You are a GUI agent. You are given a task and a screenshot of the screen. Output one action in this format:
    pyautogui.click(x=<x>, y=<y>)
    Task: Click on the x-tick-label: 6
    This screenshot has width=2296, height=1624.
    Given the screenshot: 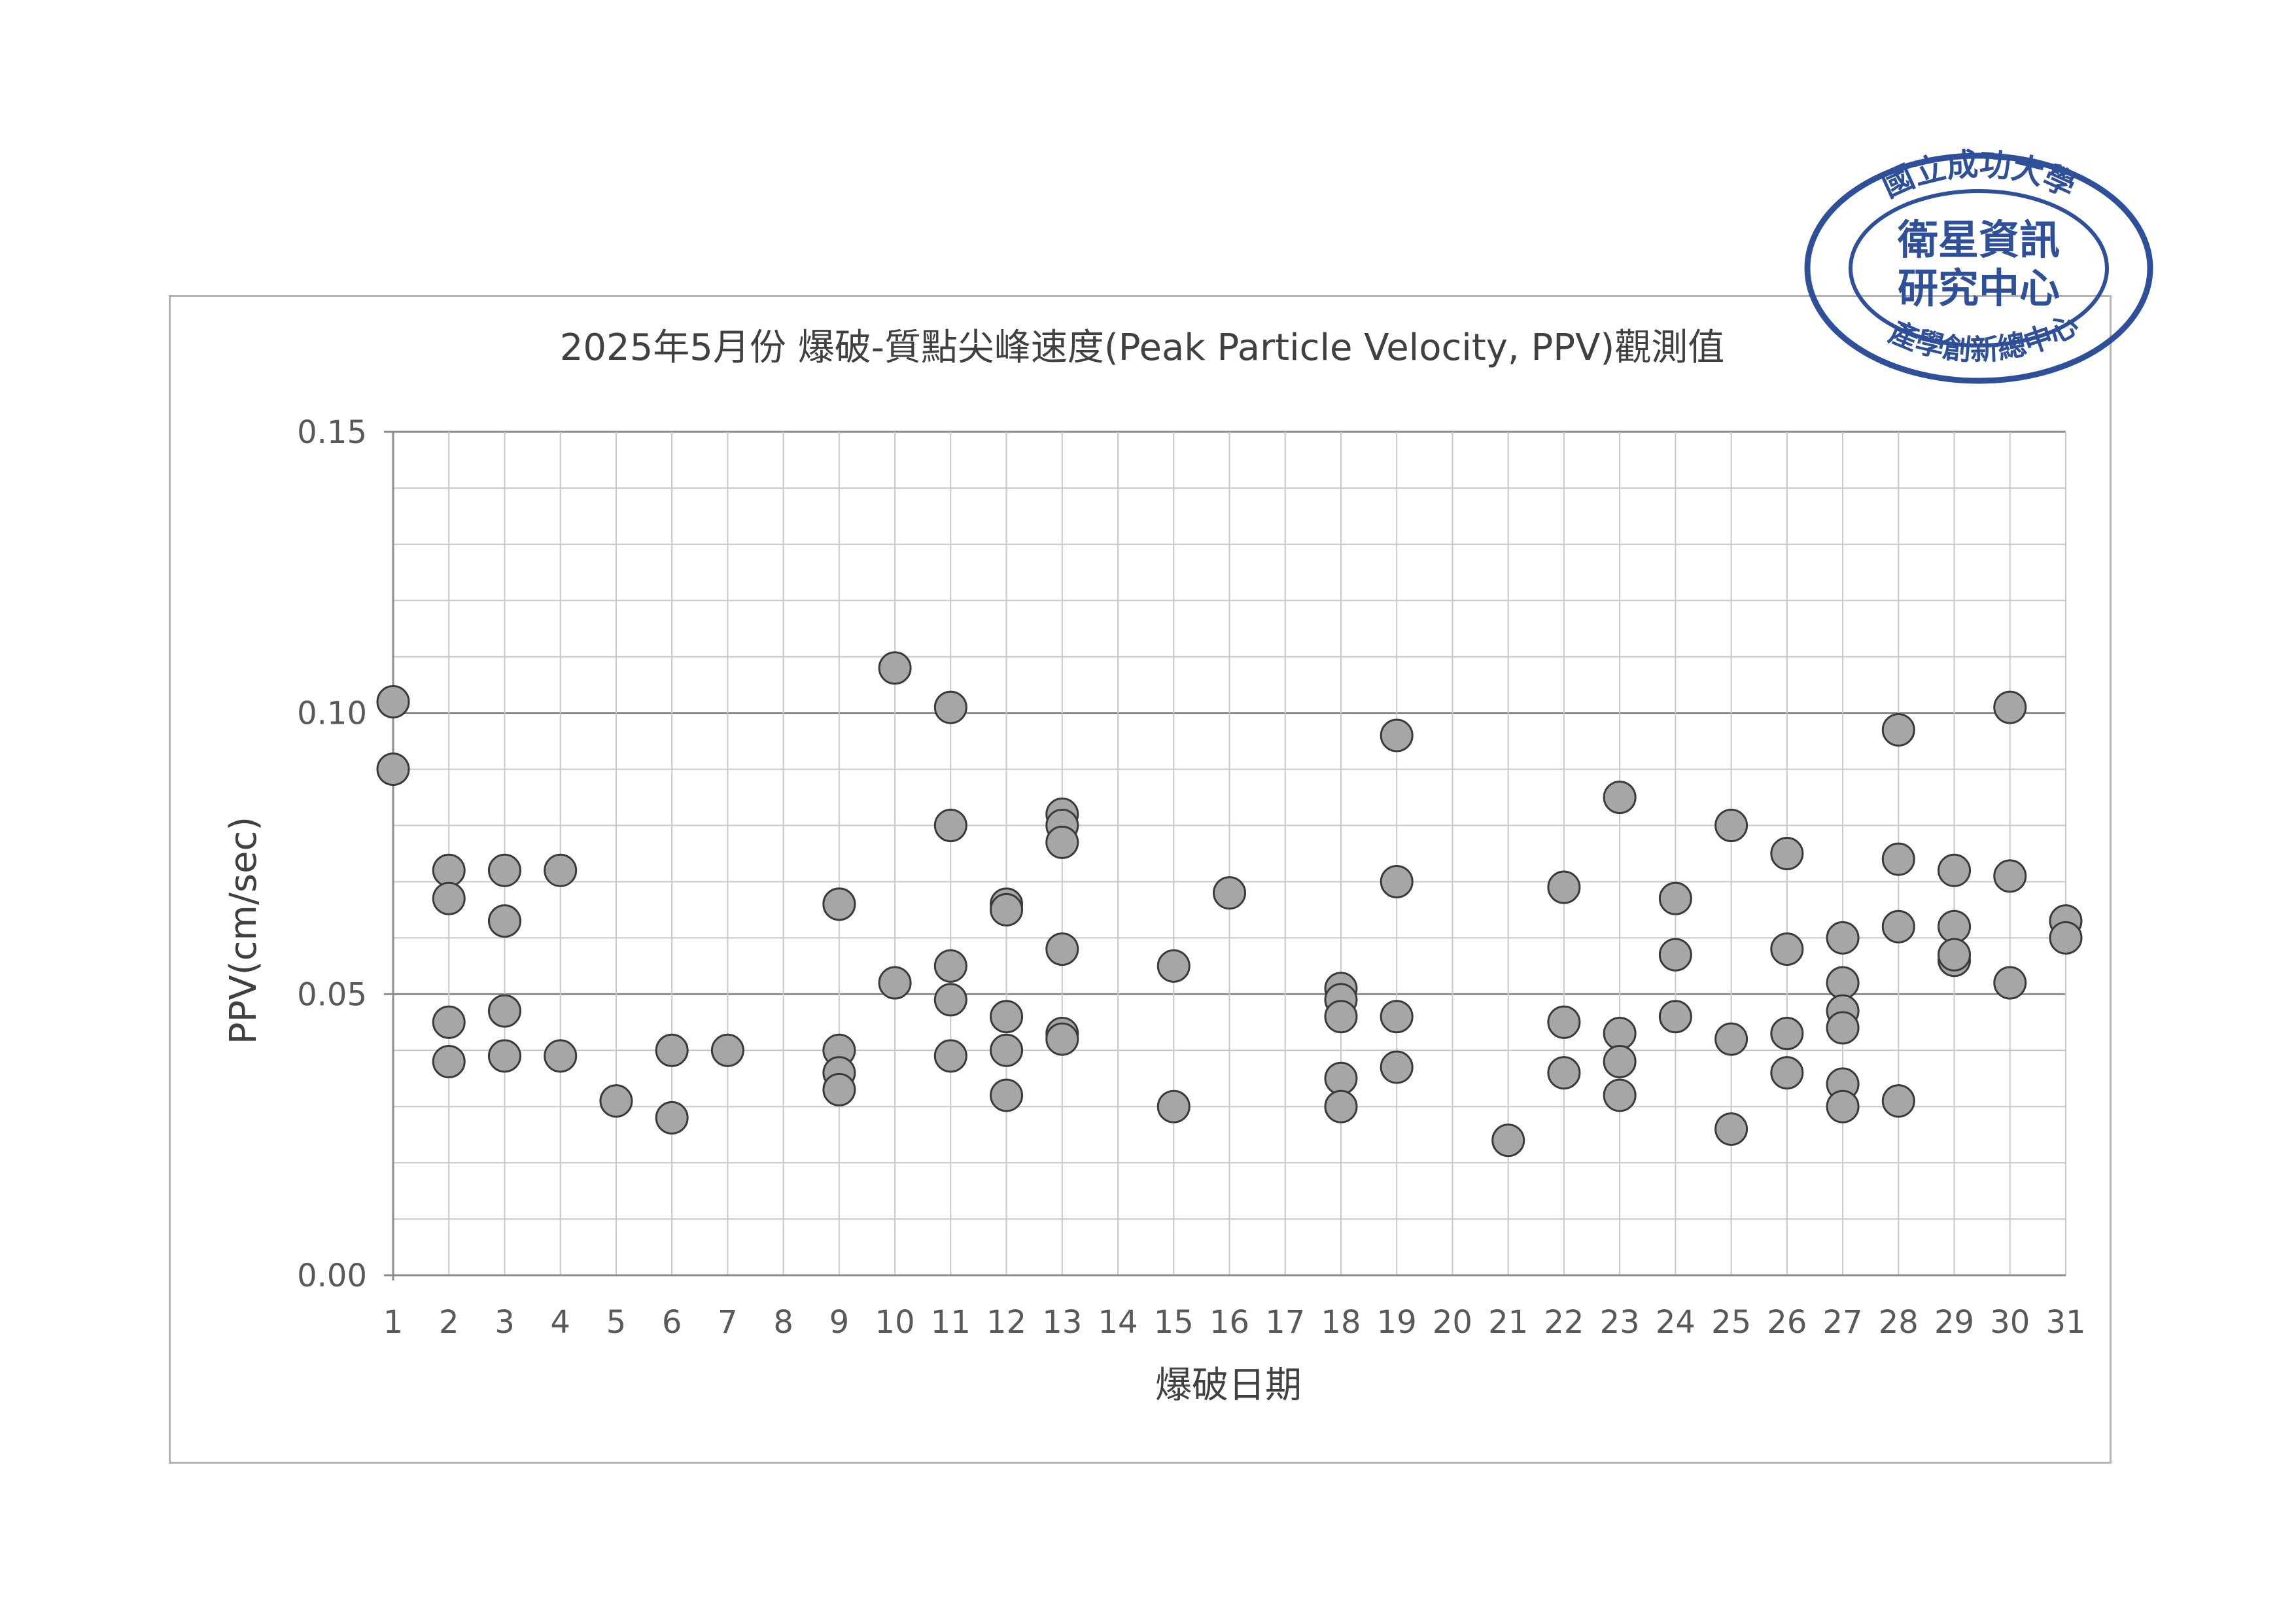 What is the action you would take?
    pyautogui.click(x=672, y=1322)
    